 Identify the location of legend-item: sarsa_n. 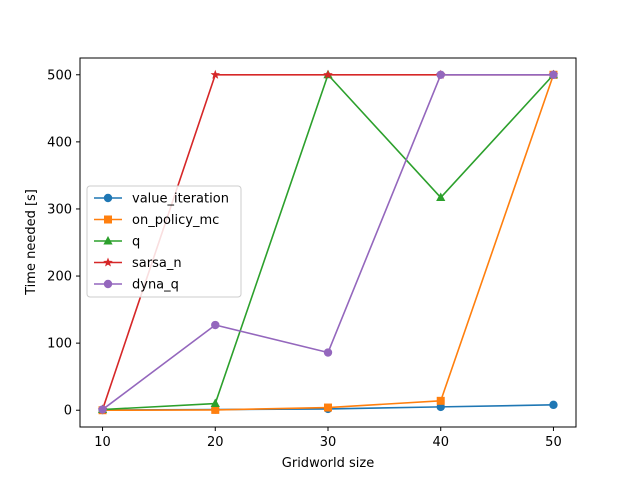
(138, 263).